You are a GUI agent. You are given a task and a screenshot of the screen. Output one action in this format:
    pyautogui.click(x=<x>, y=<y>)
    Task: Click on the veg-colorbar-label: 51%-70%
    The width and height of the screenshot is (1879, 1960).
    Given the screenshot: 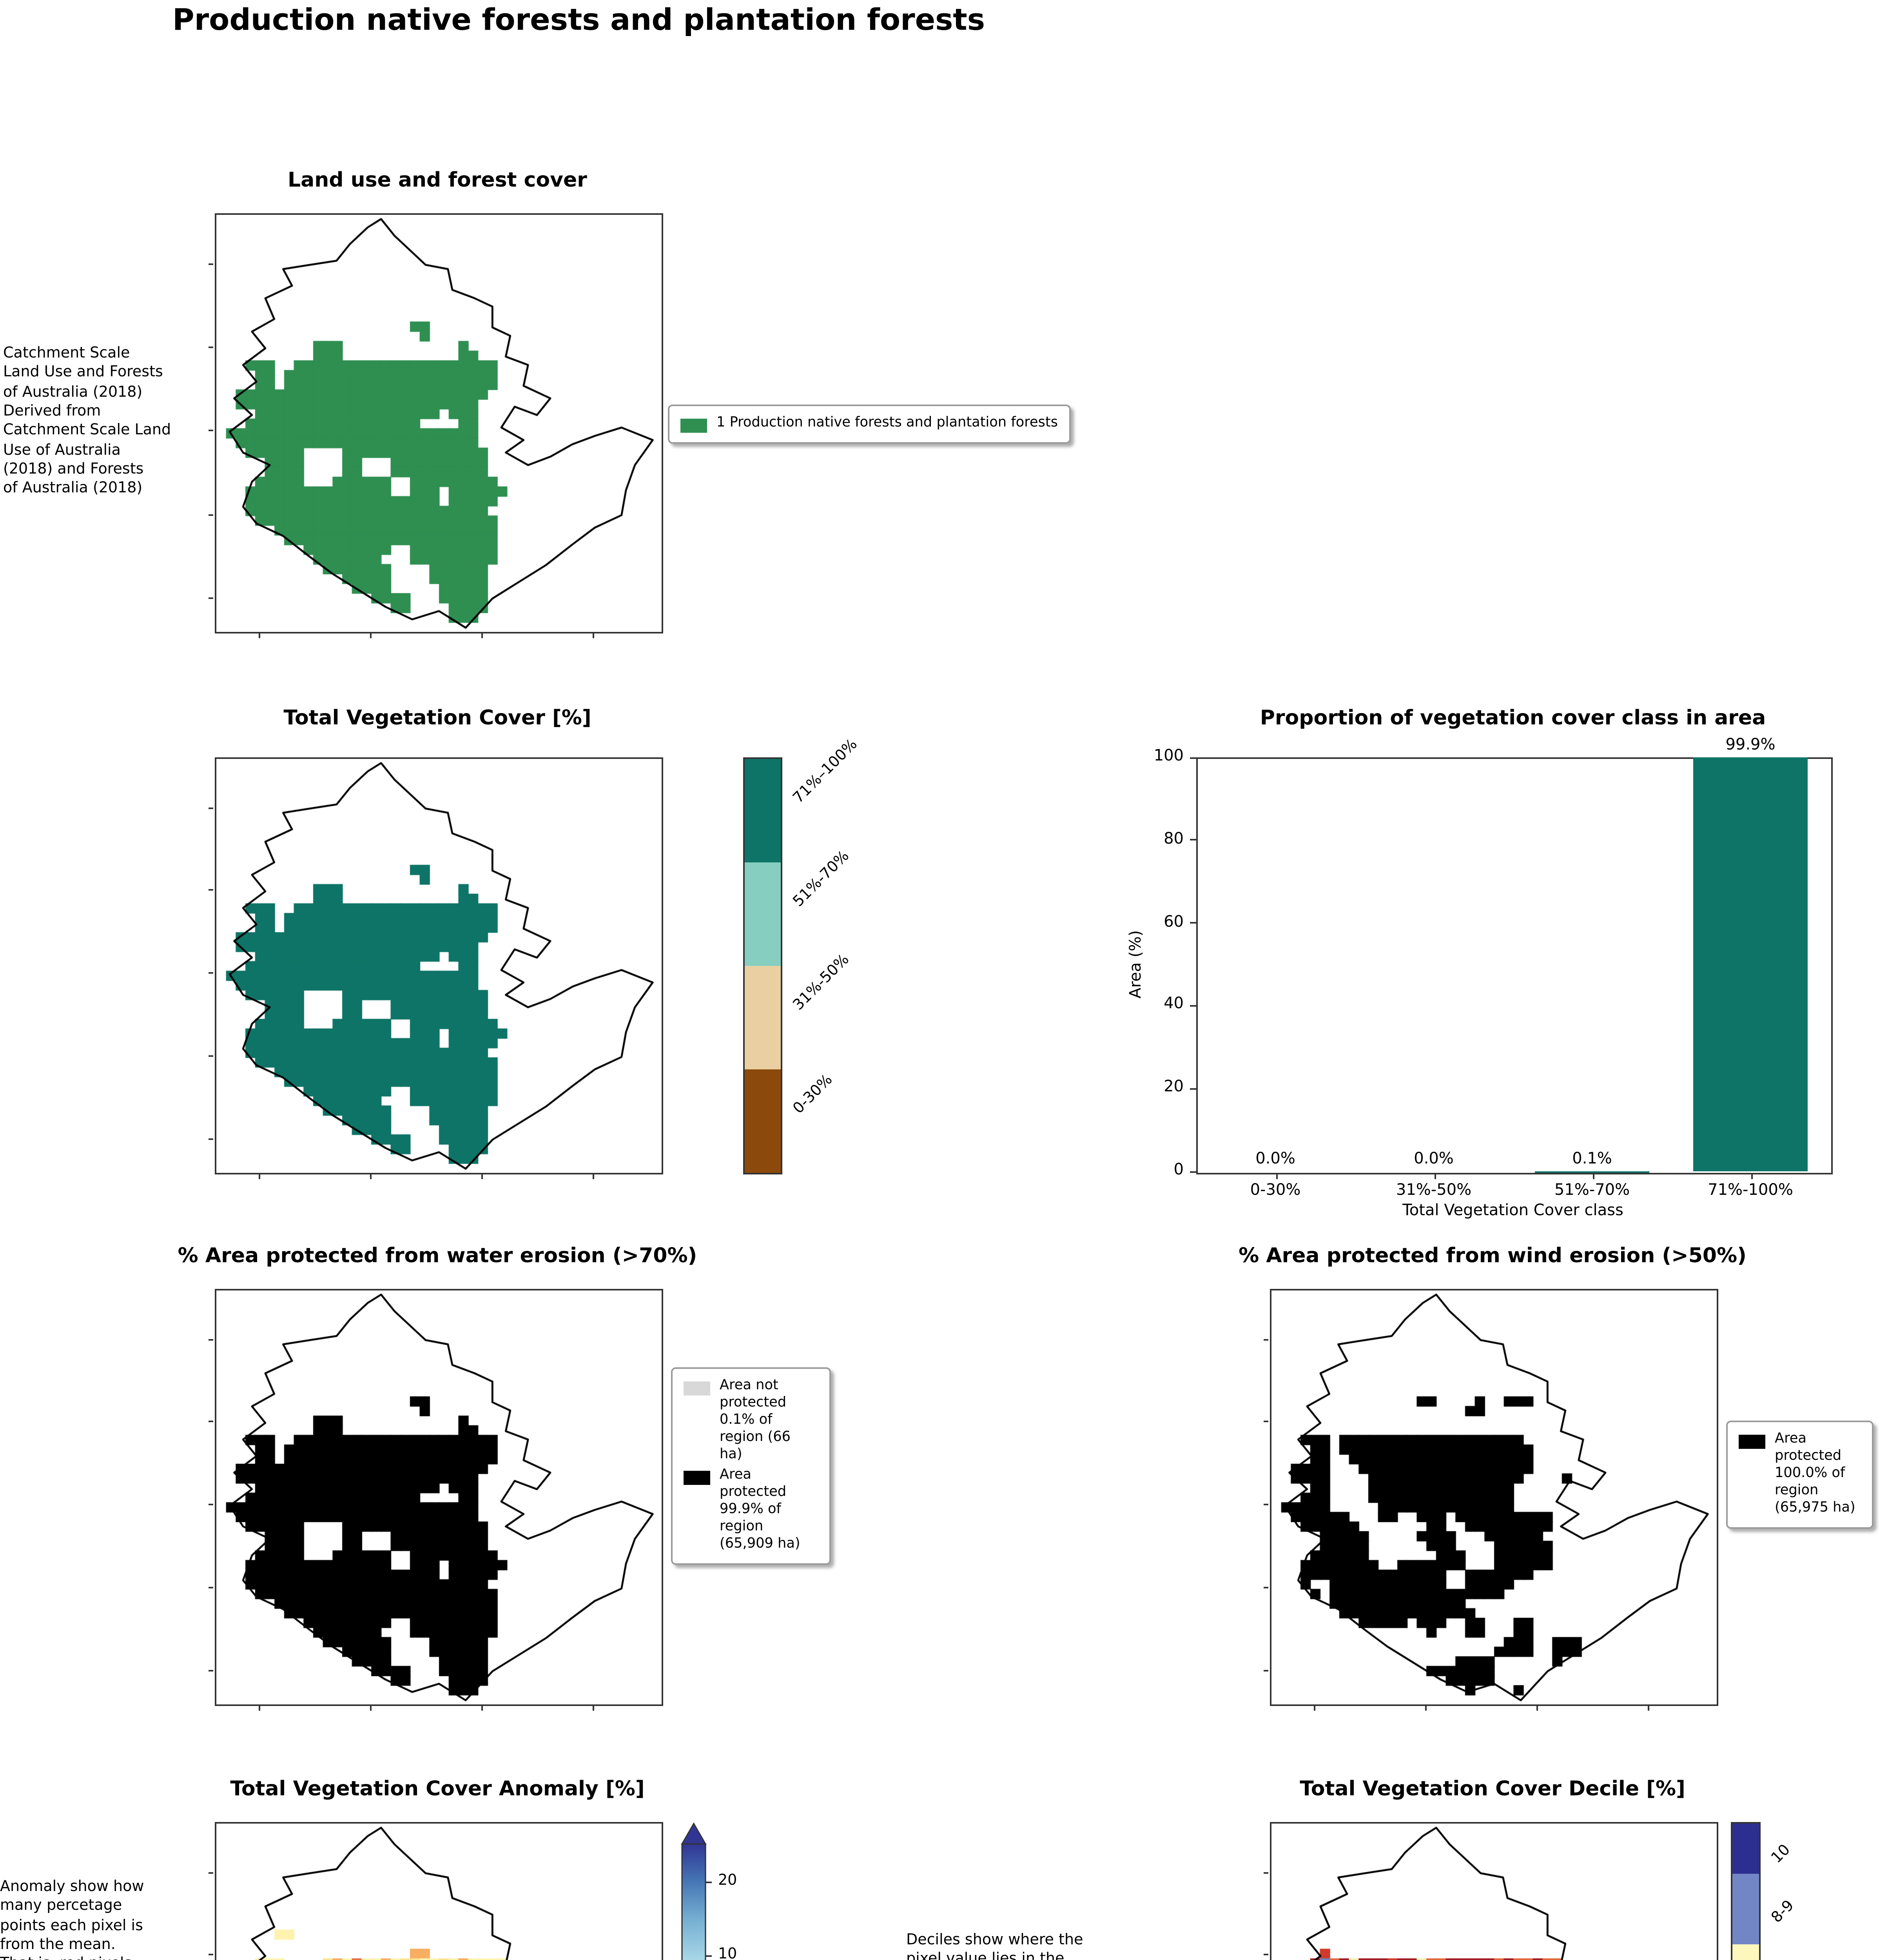 What is the action you would take?
    pyautogui.click(x=821, y=879)
    